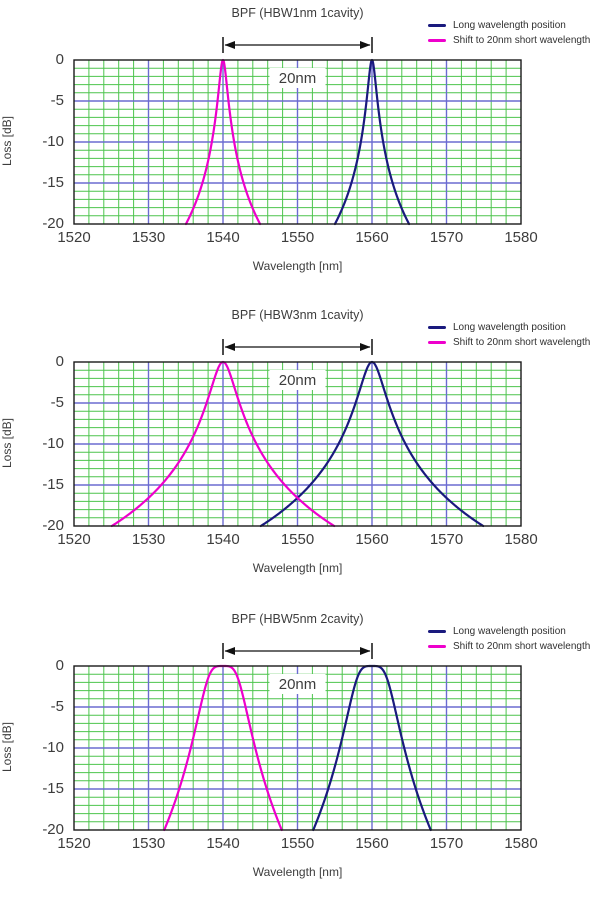 The height and width of the screenshot is (912, 608). I want to click on chart-title: BPF (HBW5nm 2cavity), so click(297, 619).